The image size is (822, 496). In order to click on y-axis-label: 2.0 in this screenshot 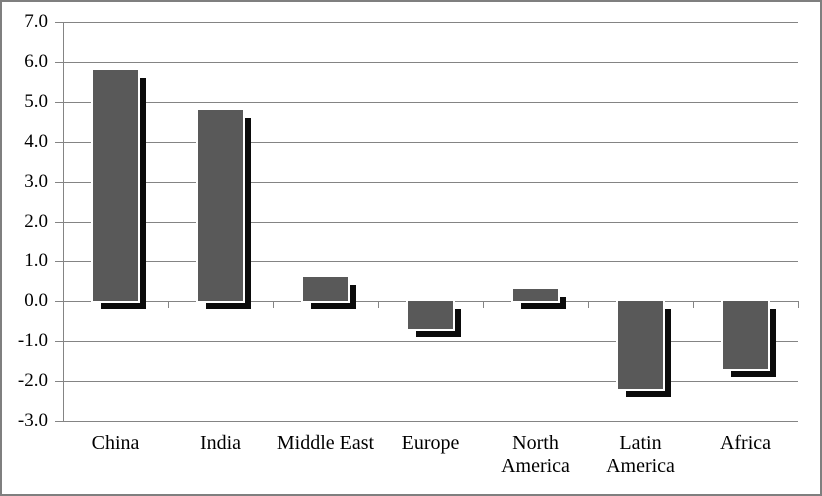, I will do `click(36, 221)`.